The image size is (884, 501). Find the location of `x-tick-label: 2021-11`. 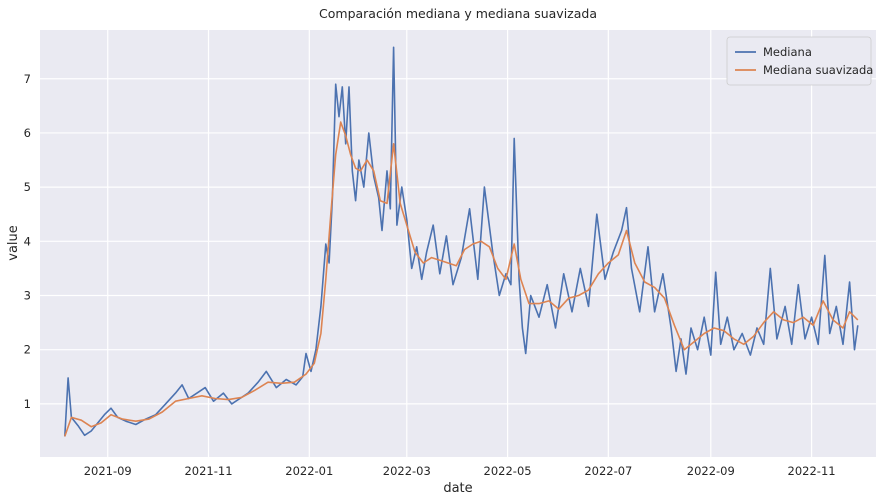

x-tick-label: 2021-11 is located at coordinates (208, 471).